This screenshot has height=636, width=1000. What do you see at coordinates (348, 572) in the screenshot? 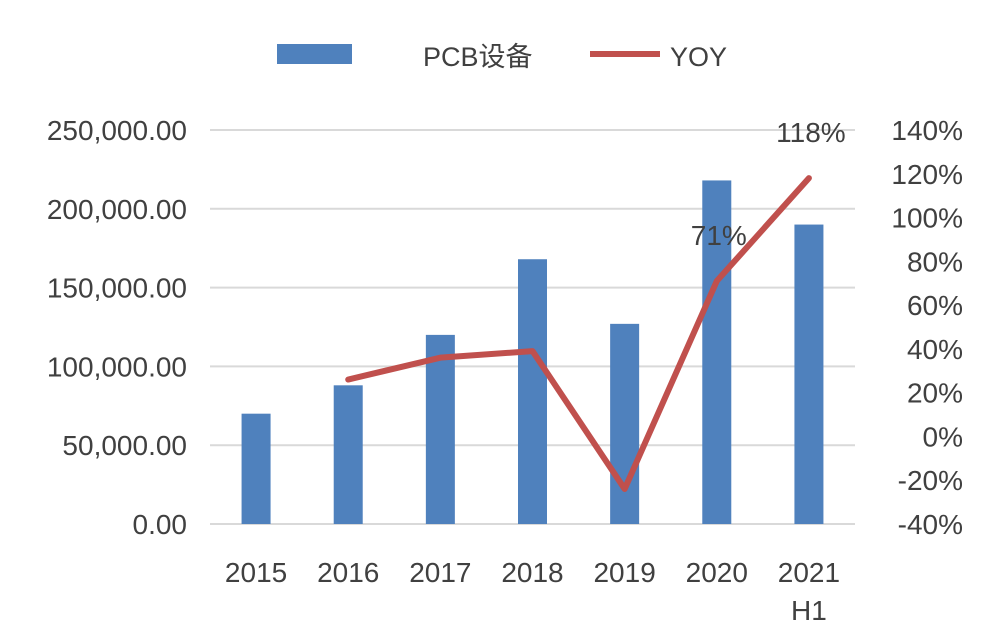
I see `x-tick-label: 2016` at bounding box center [348, 572].